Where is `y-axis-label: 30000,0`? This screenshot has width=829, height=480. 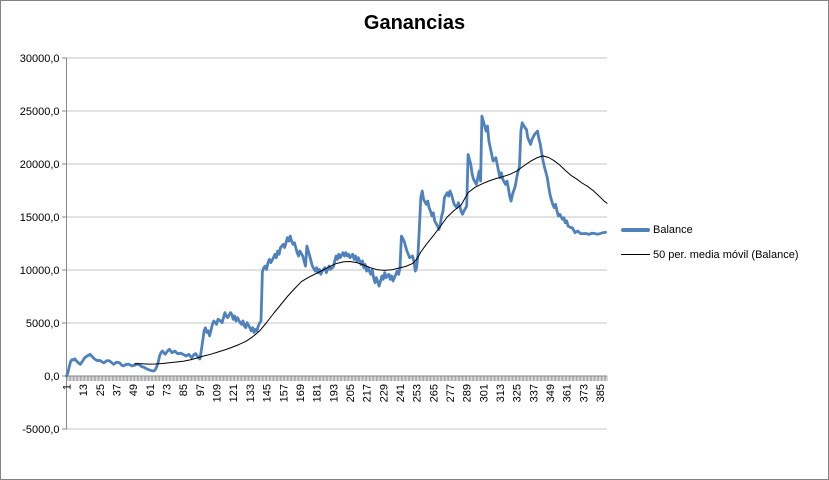 y-axis-label: 30000,0 is located at coordinates (40, 59).